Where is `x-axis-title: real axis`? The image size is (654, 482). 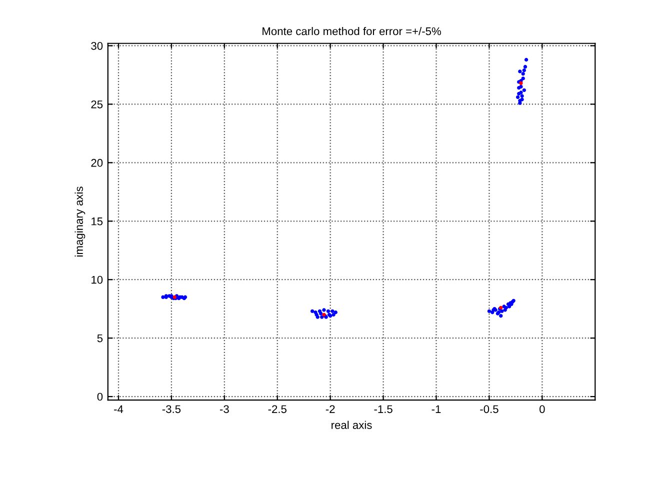 x-axis-title: real axis is located at coordinates (352, 424).